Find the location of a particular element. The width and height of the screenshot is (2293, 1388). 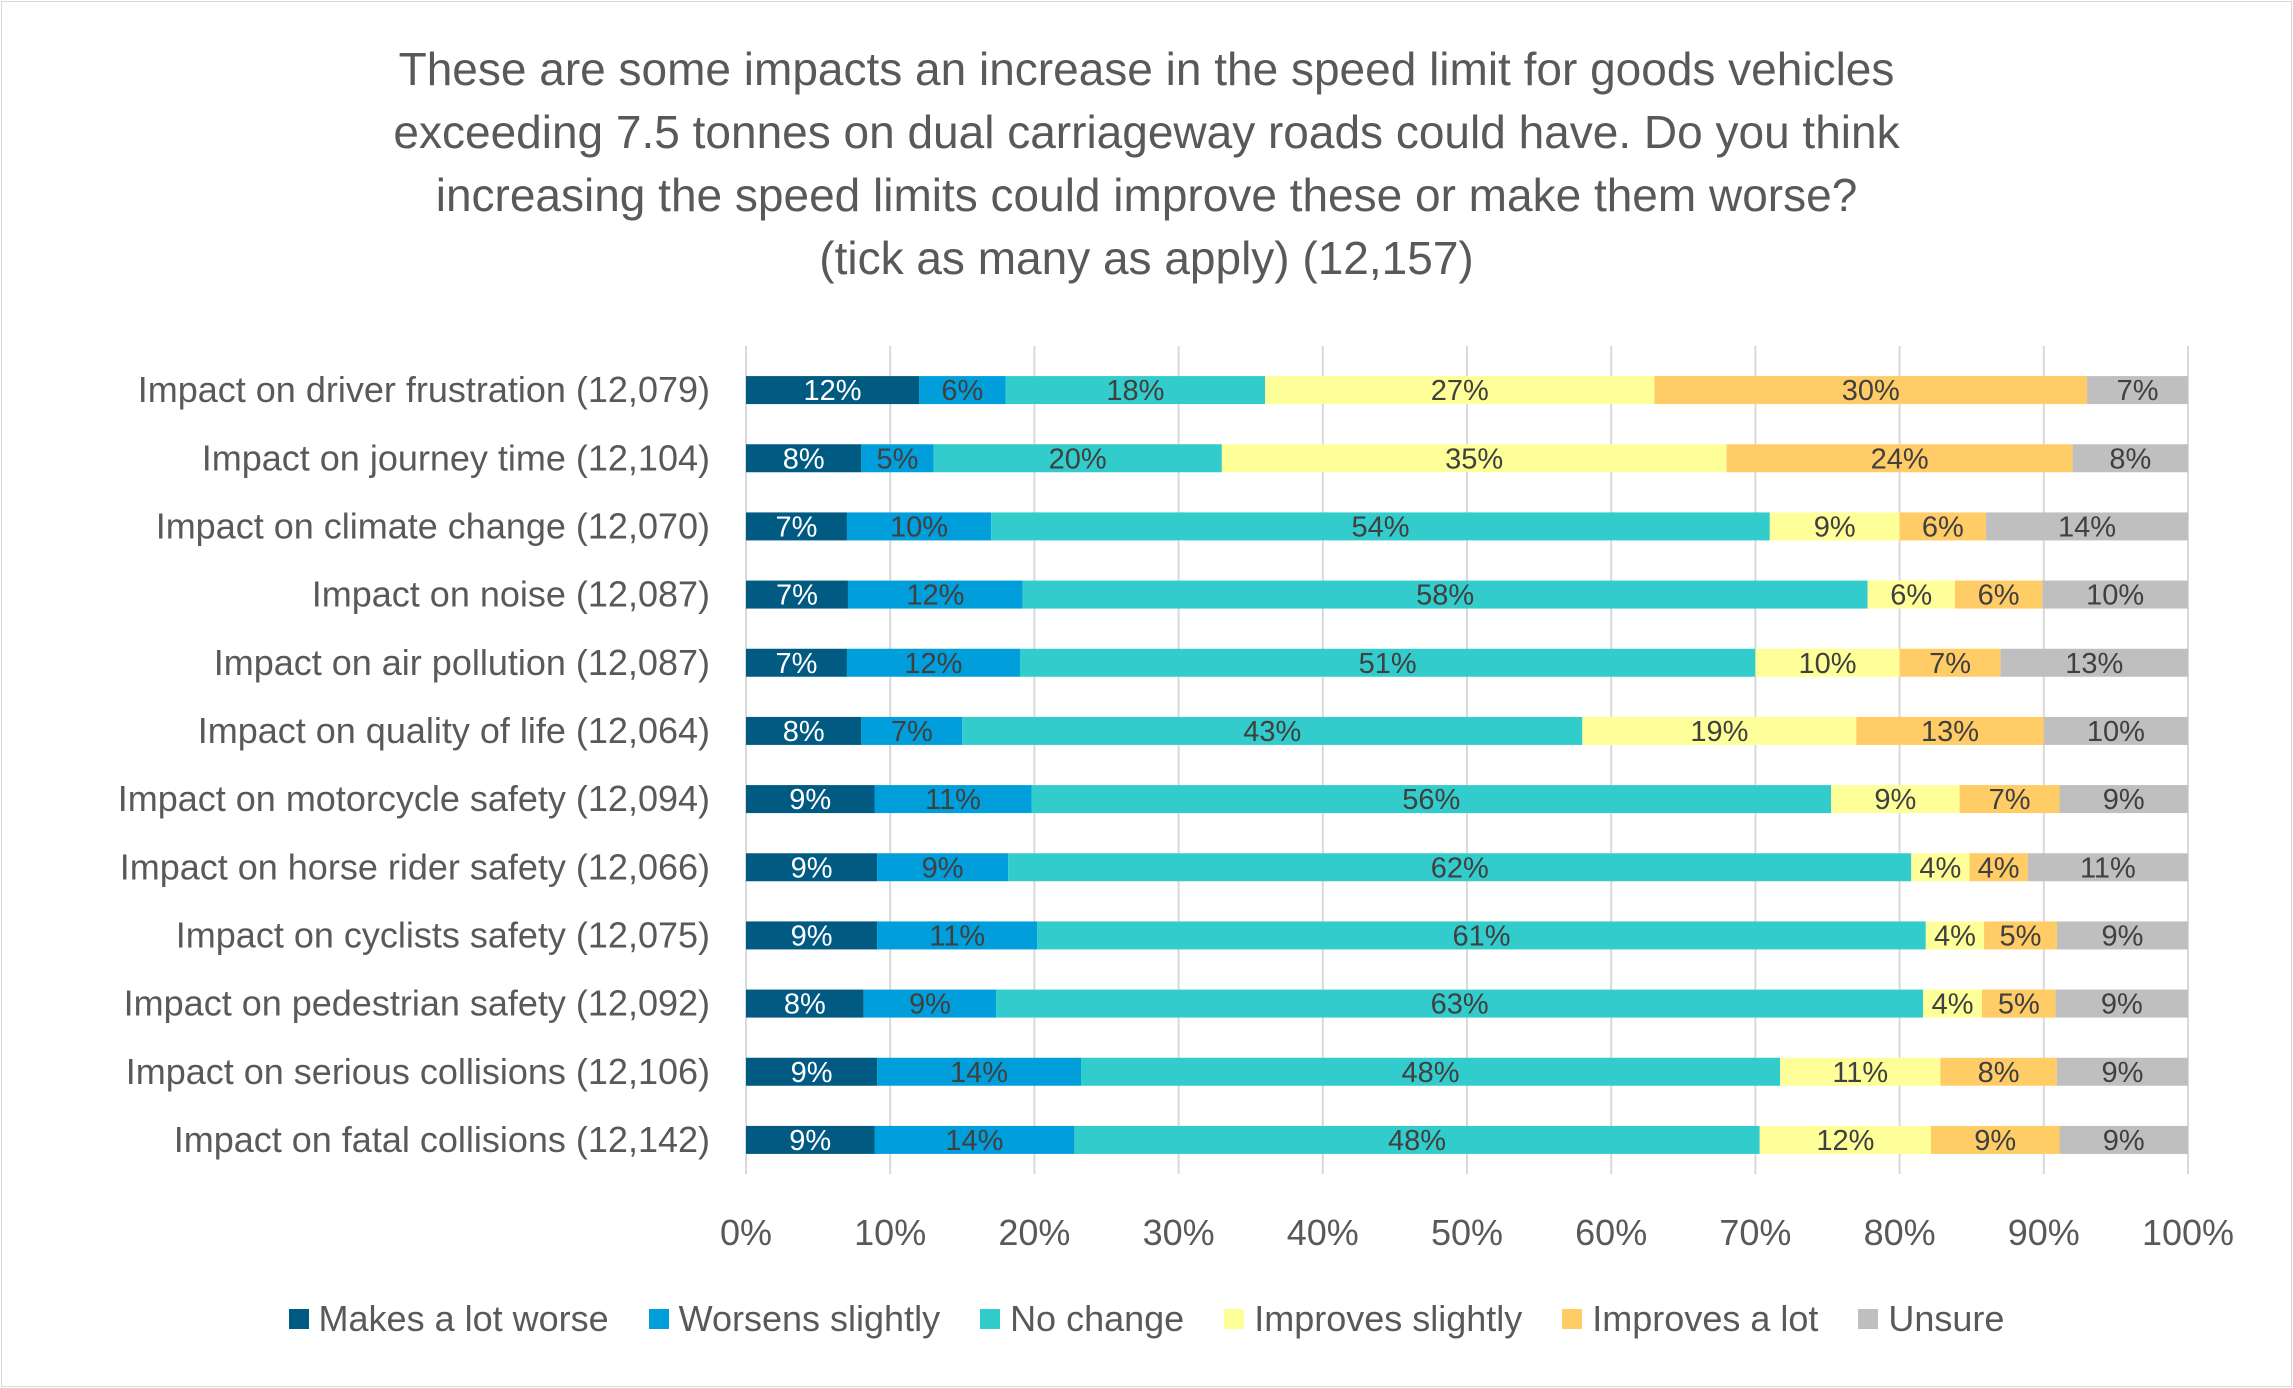

legend-item: Improves slightly is located at coordinates (1373, 1319).